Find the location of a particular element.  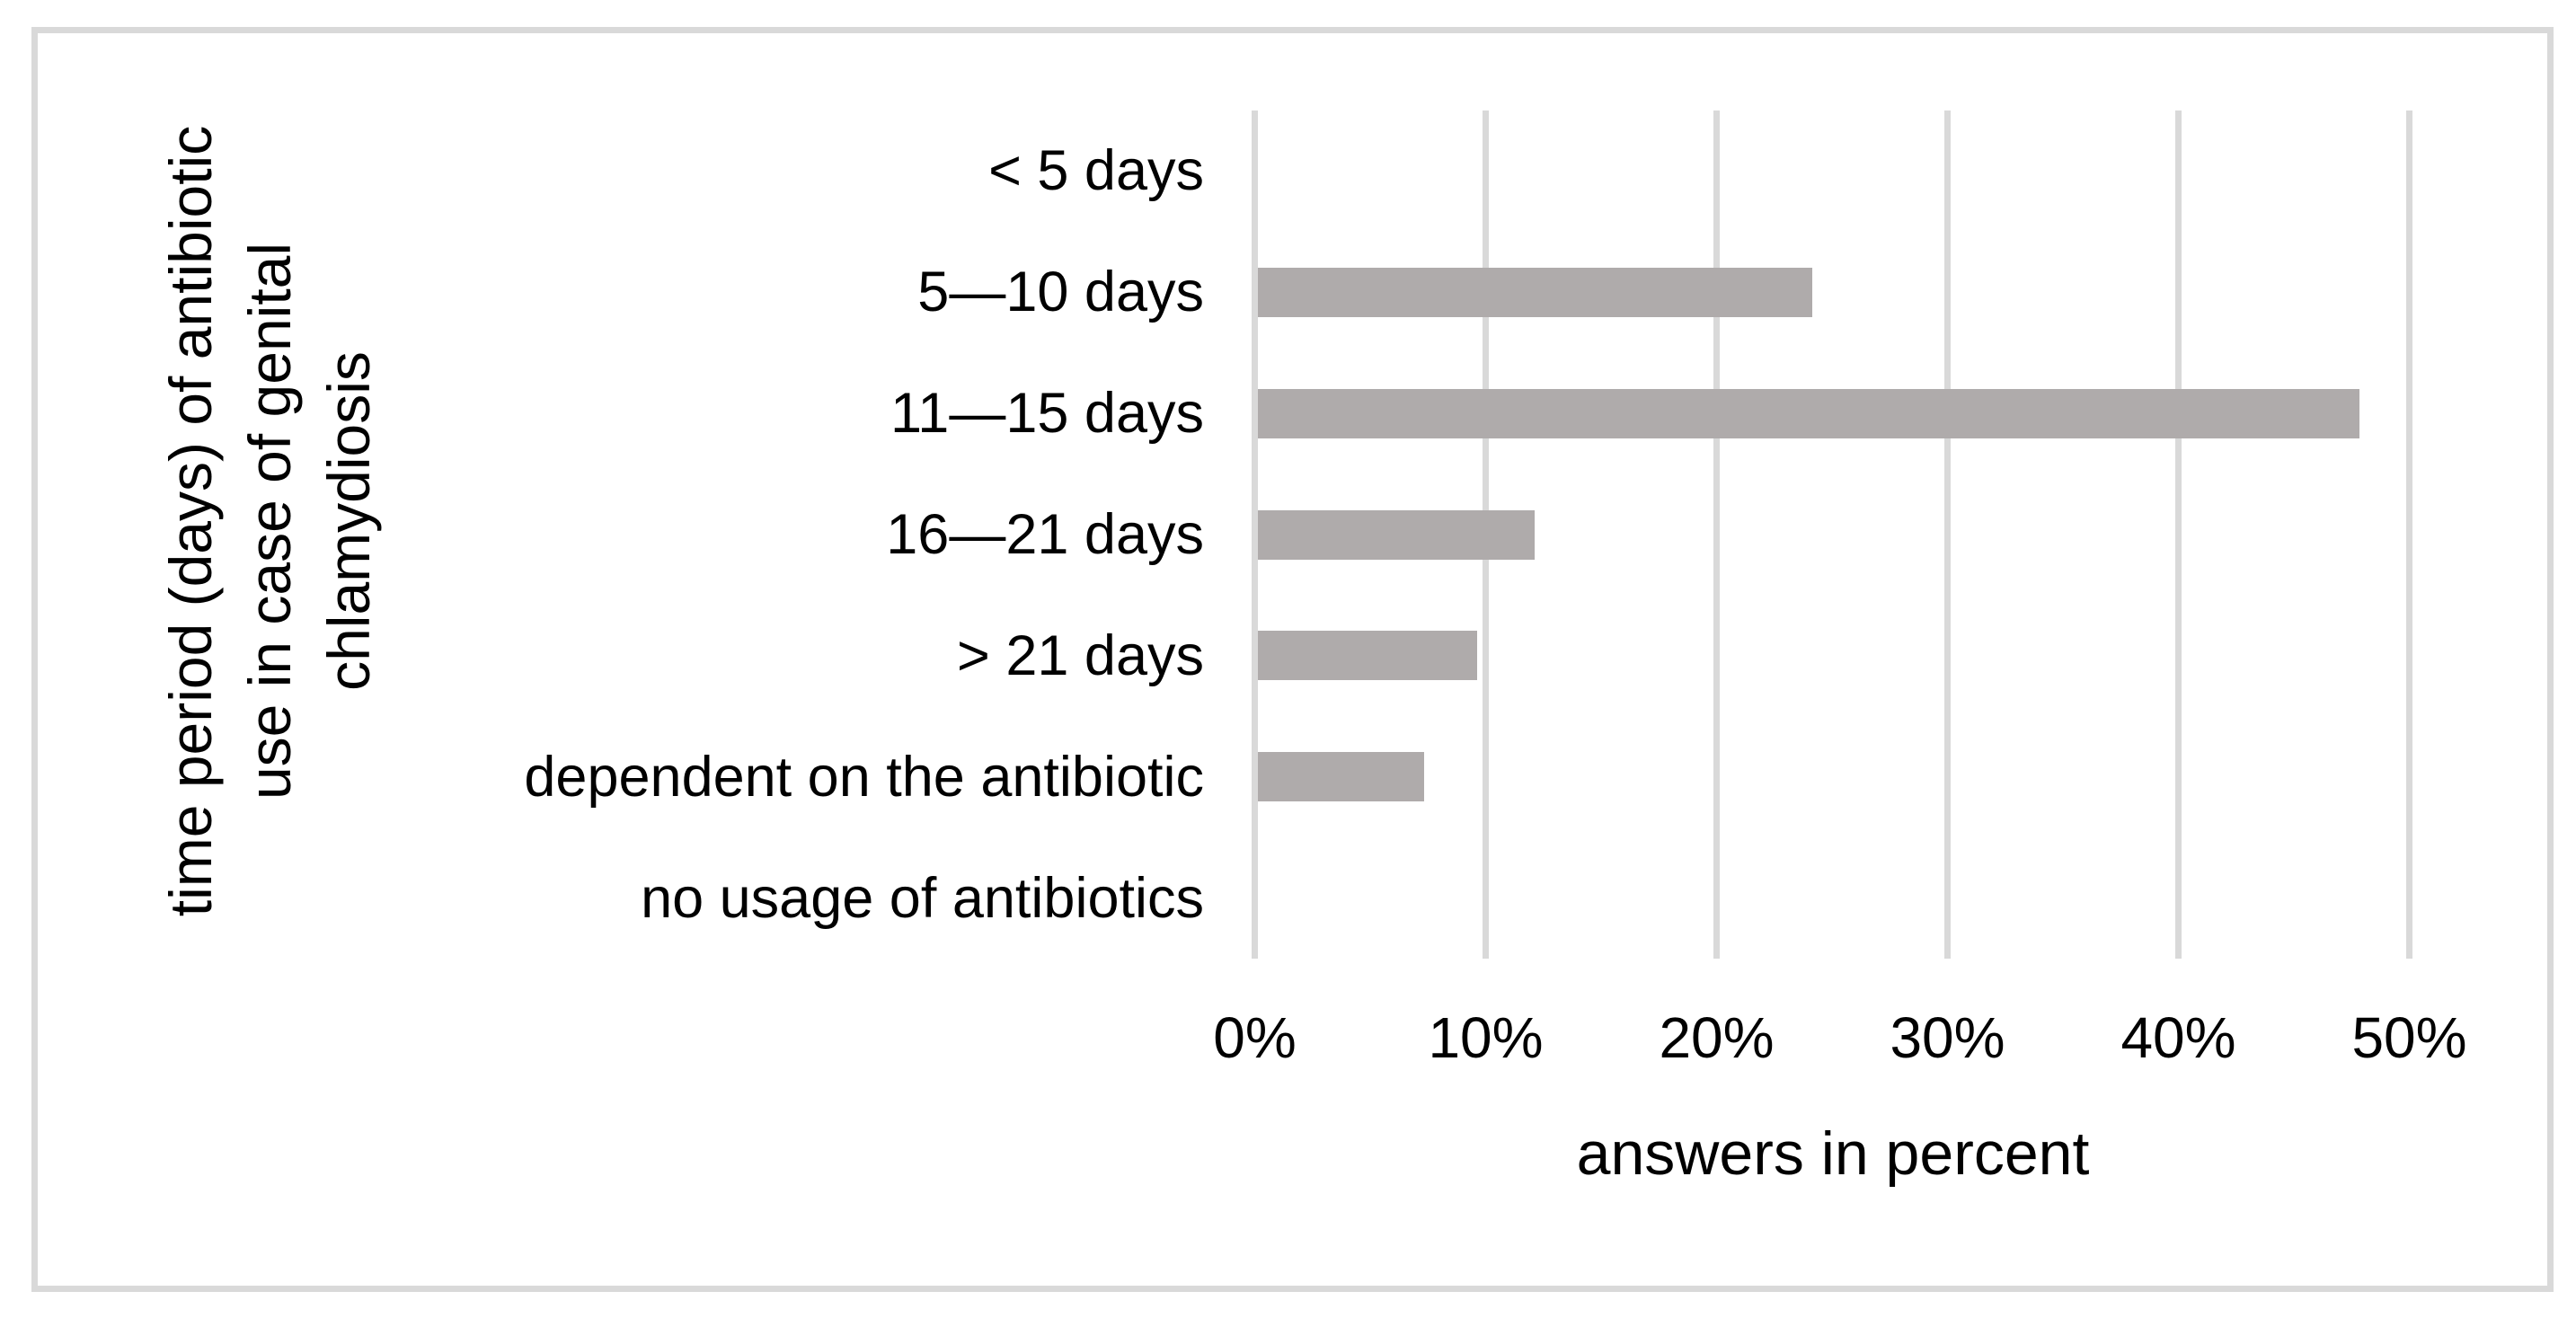

category-label: dependent on the antibiotic is located at coordinates (864, 777).